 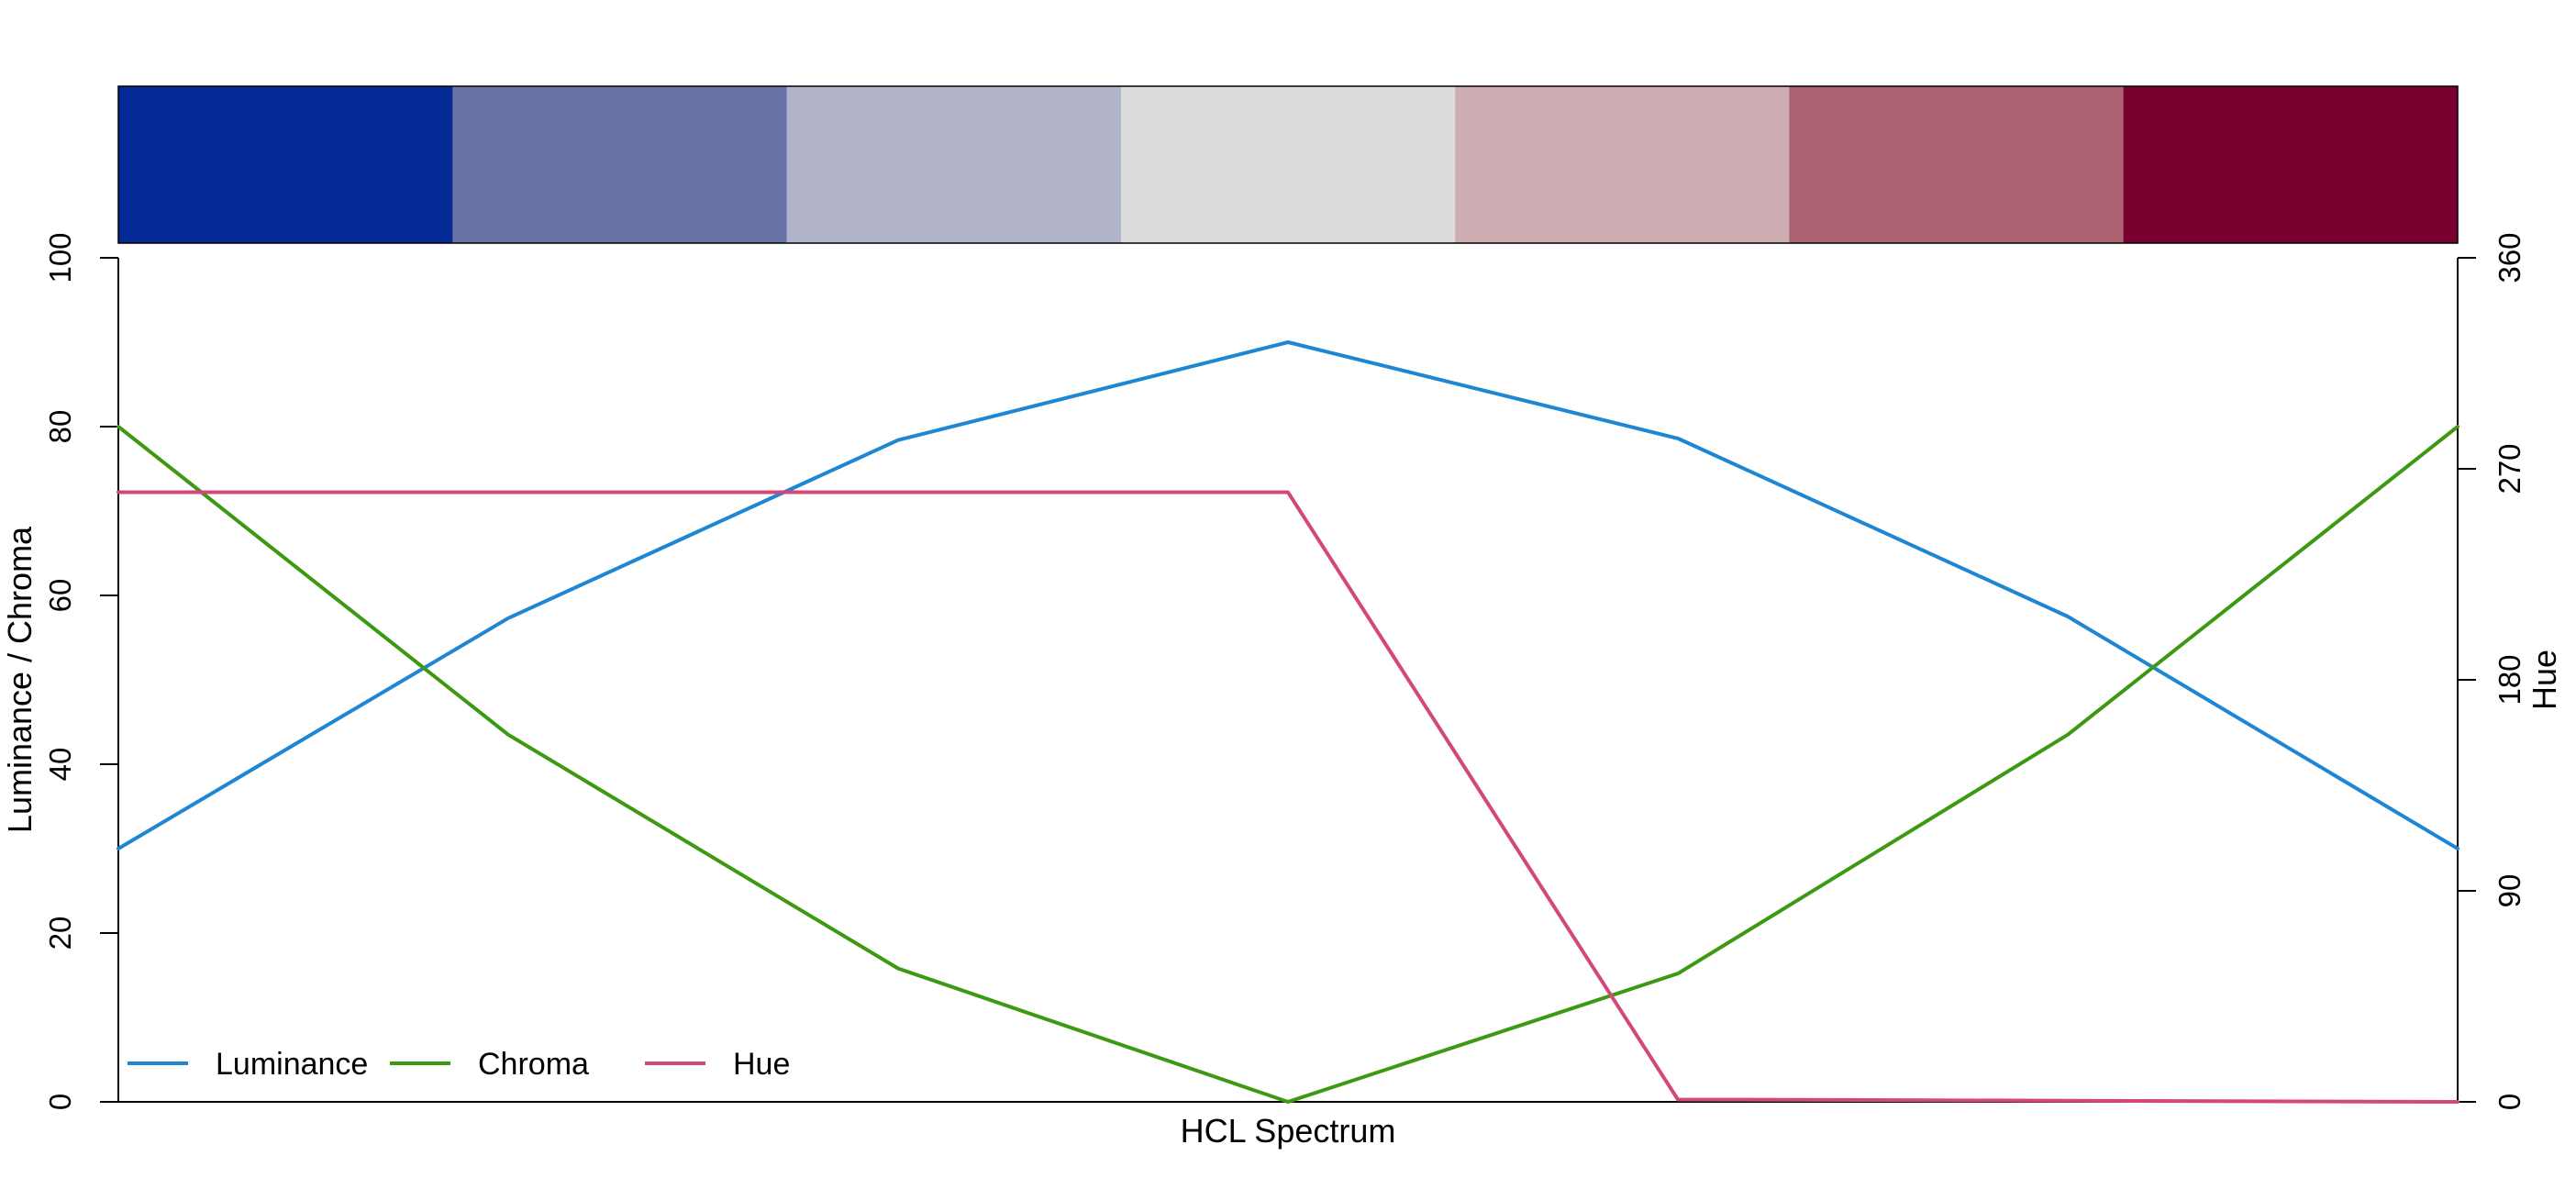 I want to click on right-y-tick-label: 180, so click(x=2509, y=679).